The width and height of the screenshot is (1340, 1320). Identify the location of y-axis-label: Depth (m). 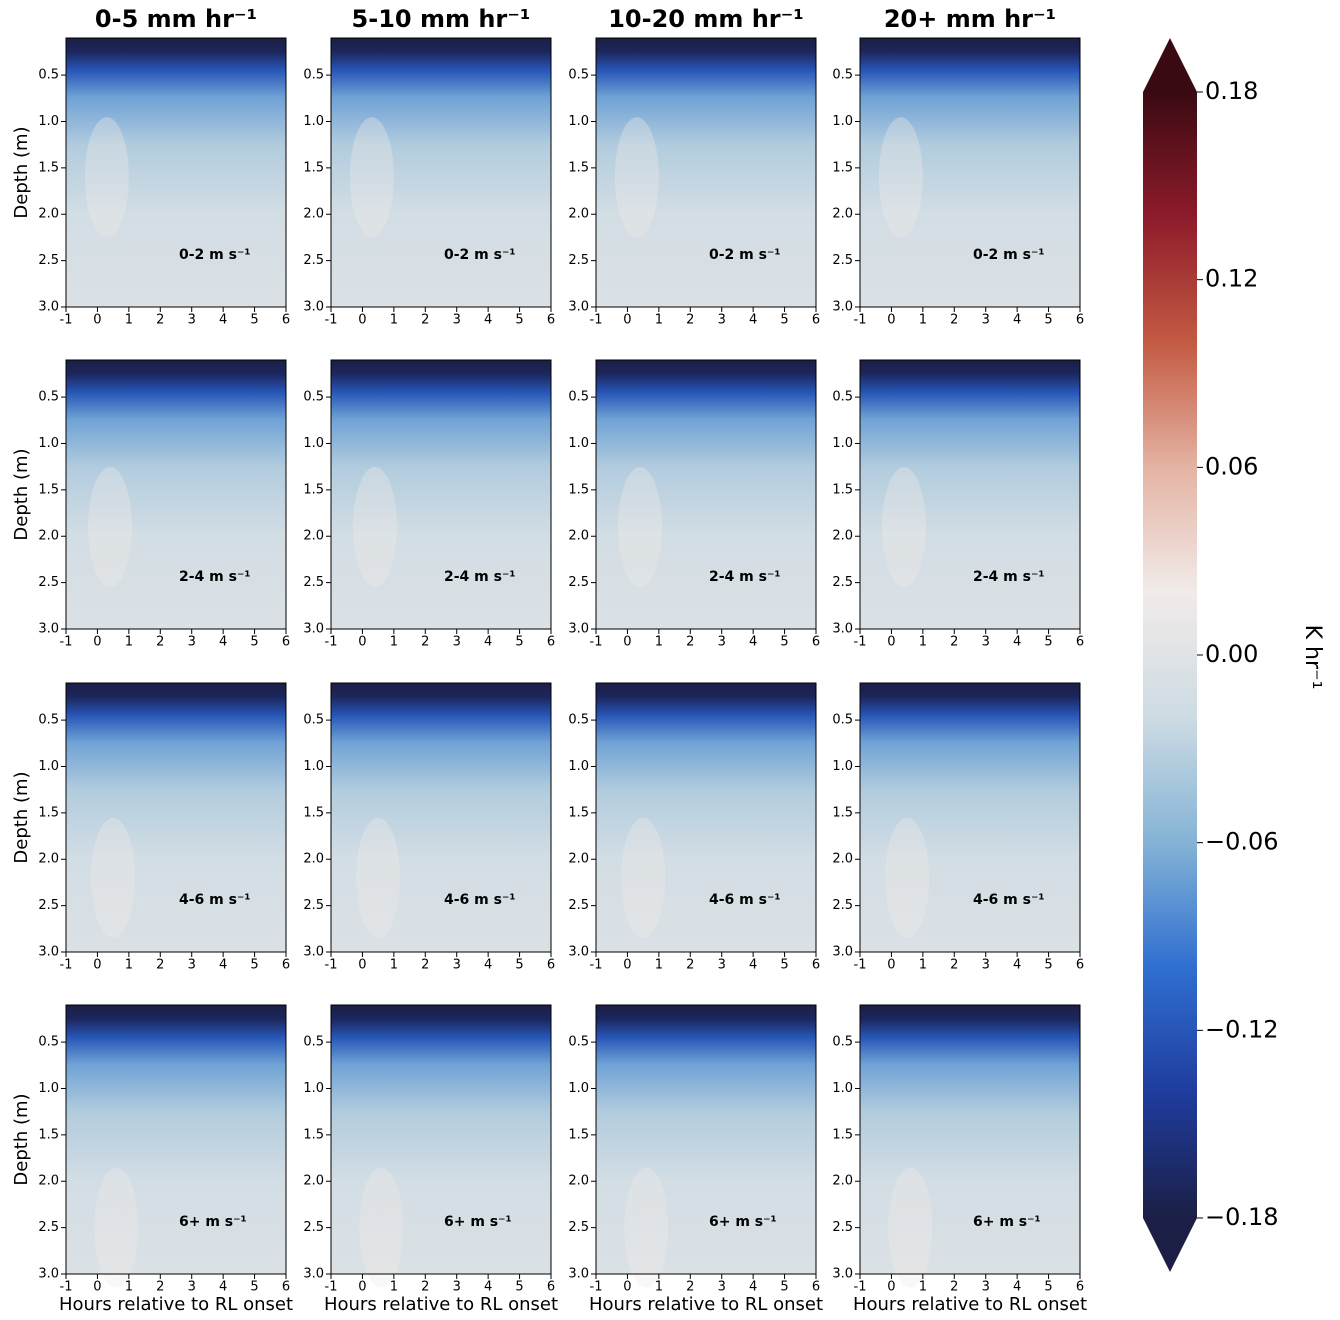
(21, 817).